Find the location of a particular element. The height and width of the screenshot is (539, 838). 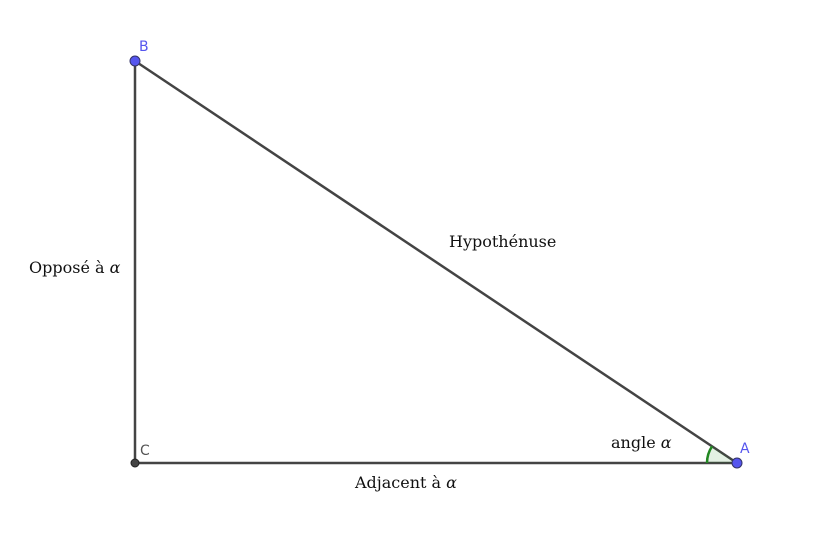

adjacent-label-text: Adjacent à is located at coordinates (400, 482).